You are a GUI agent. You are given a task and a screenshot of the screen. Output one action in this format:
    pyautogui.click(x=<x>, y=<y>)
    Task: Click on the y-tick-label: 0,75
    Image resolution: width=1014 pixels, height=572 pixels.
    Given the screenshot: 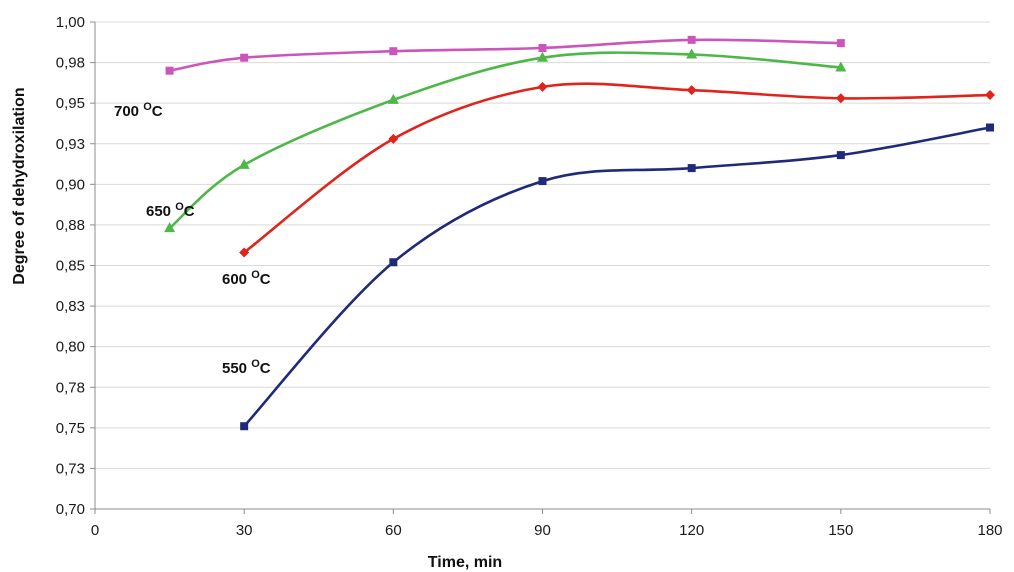 What is the action you would take?
    pyautogui.click(x=70, y=428)
    